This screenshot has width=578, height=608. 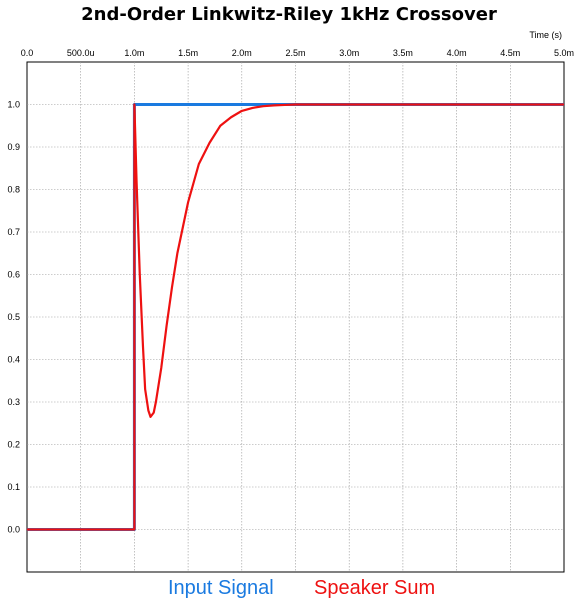 I want to click on x-axis-unit-label: Time (s), so click(x=545, y=35).